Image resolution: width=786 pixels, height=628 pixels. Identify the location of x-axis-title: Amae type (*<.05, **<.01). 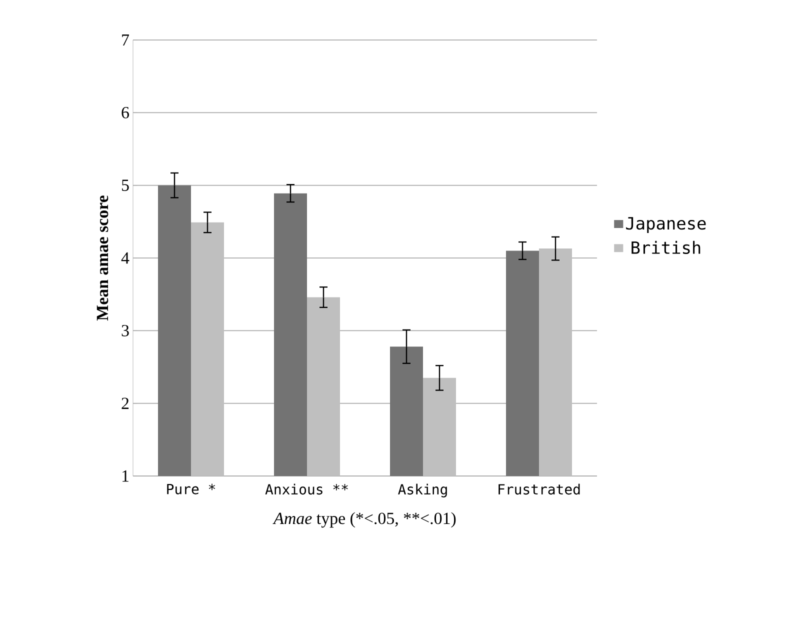
(364, 520).